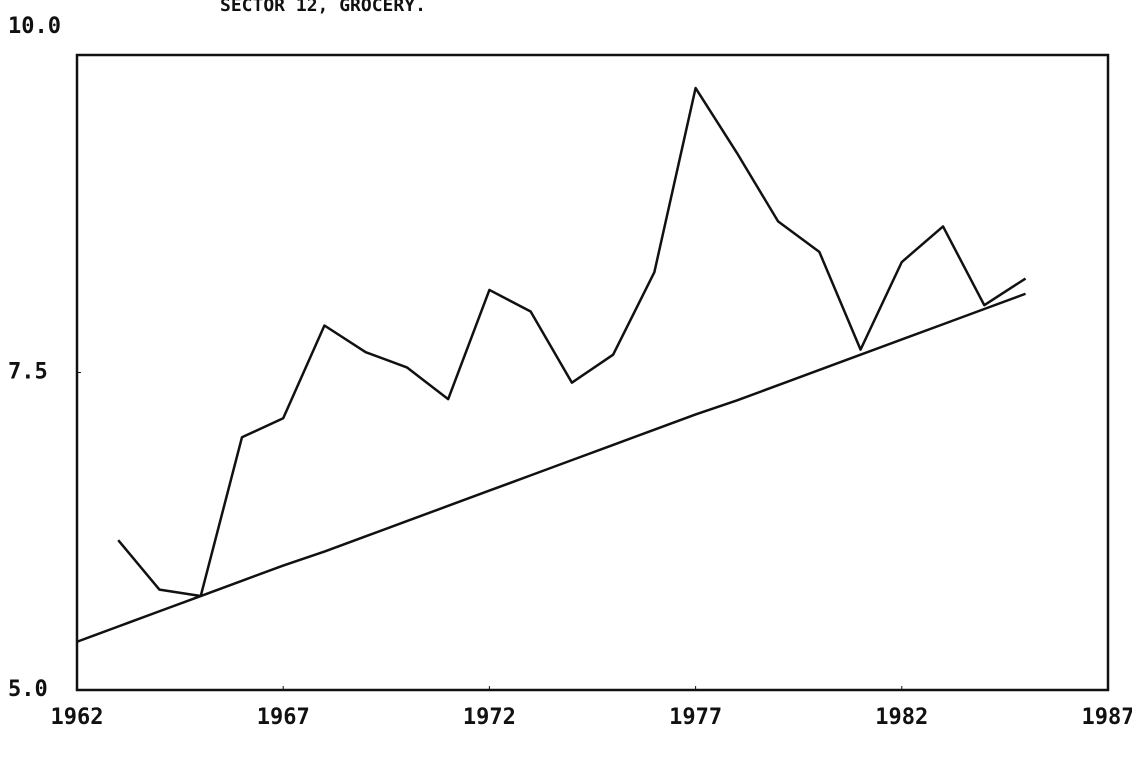  I want to click on y-tick-label: 5.0, so click(28, 689).